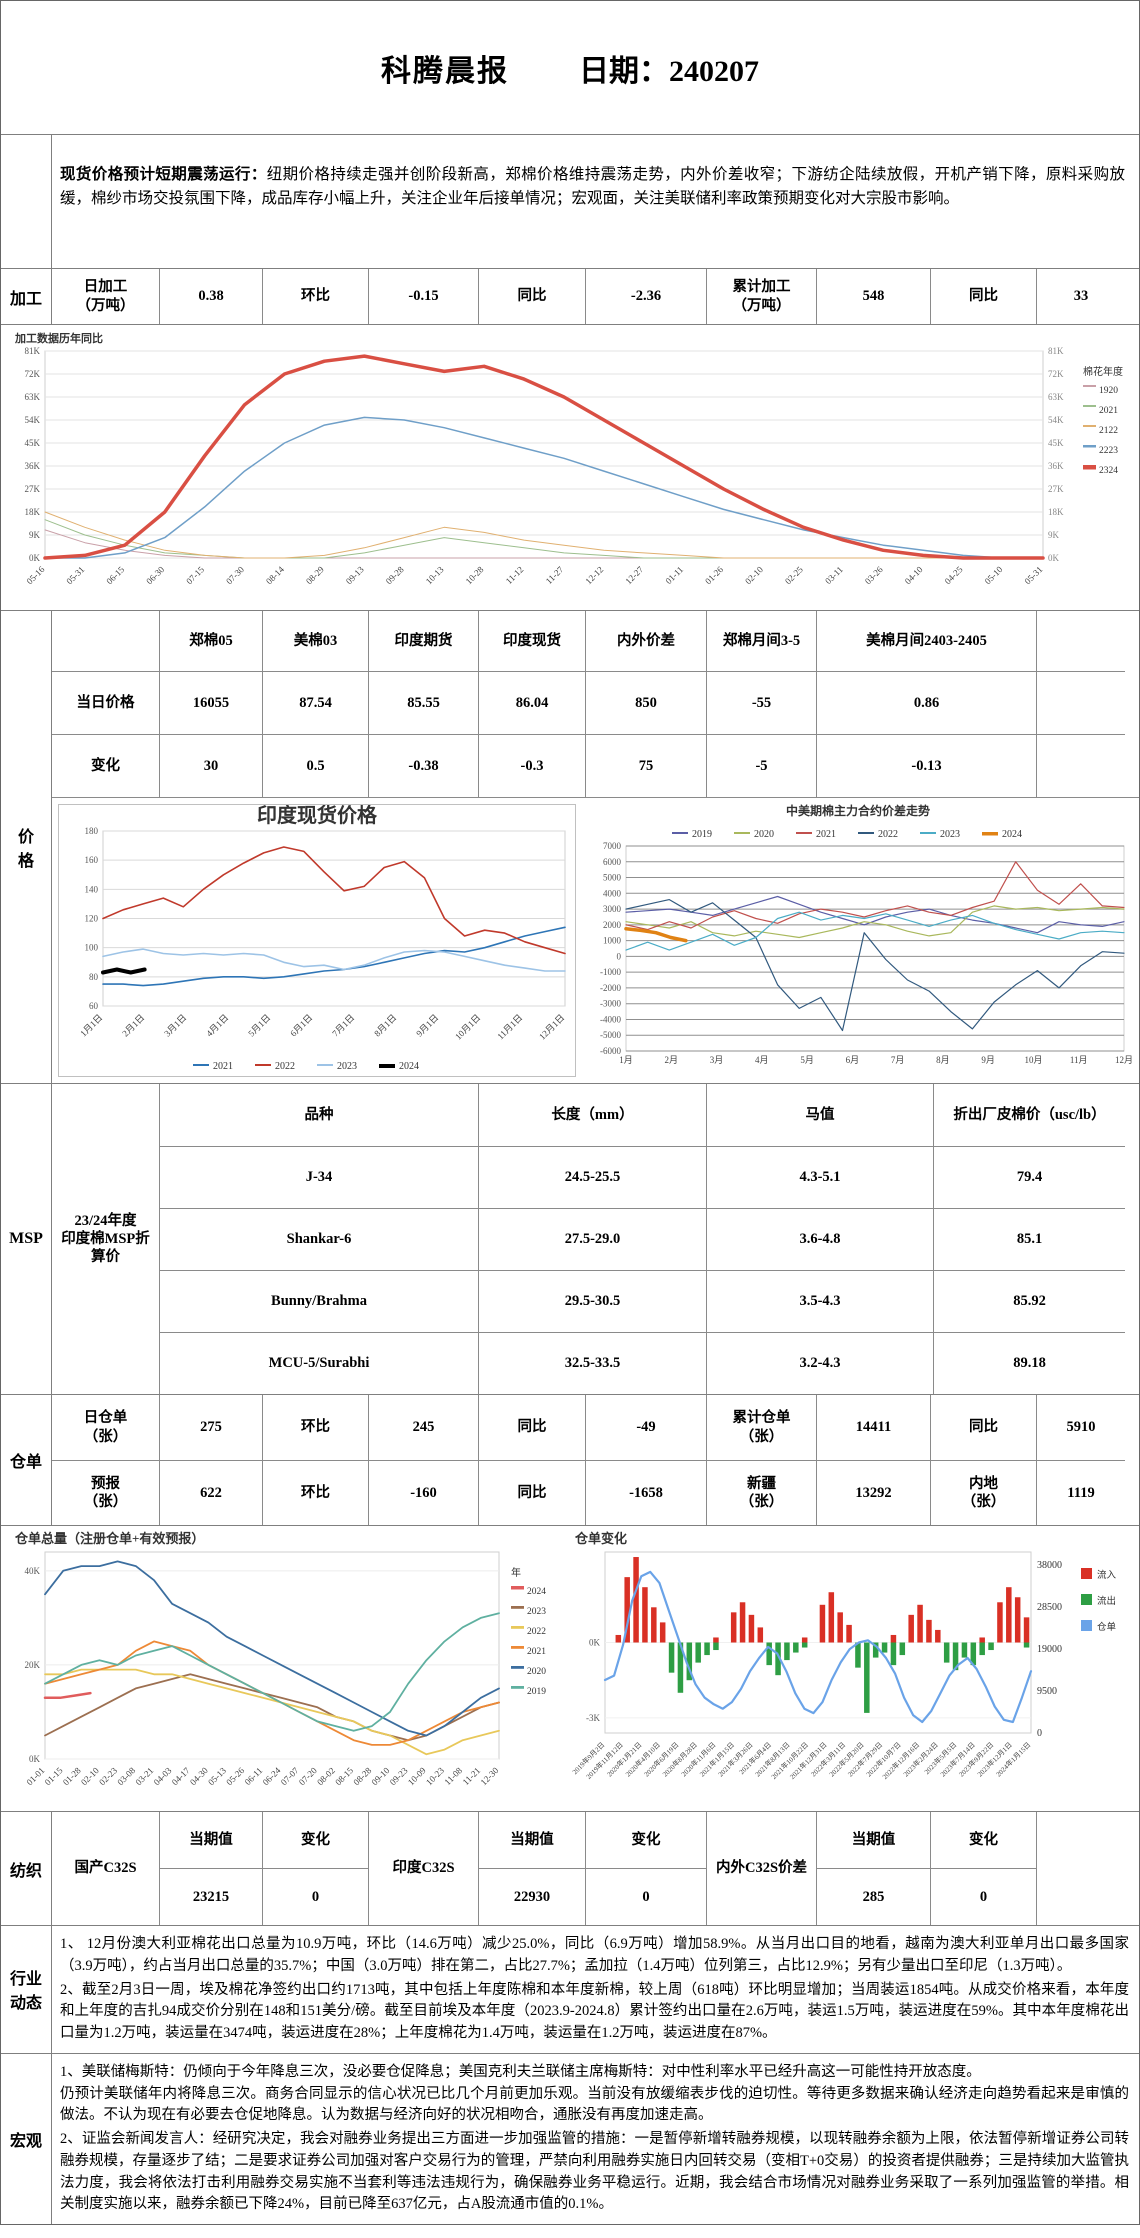  I want to click on msp-header-cell: 长度（mm）, so click(592, 1115).